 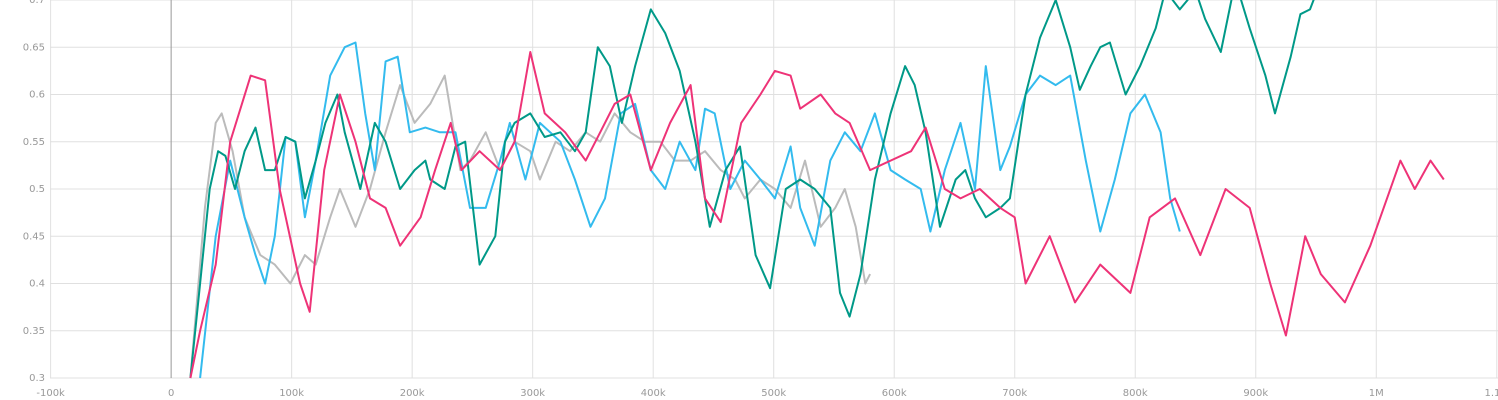 What do you see at coordinates (1014, 393) in the screenshot?
I see `x-tick-label: 700k` at bounding box center [1014, 393].